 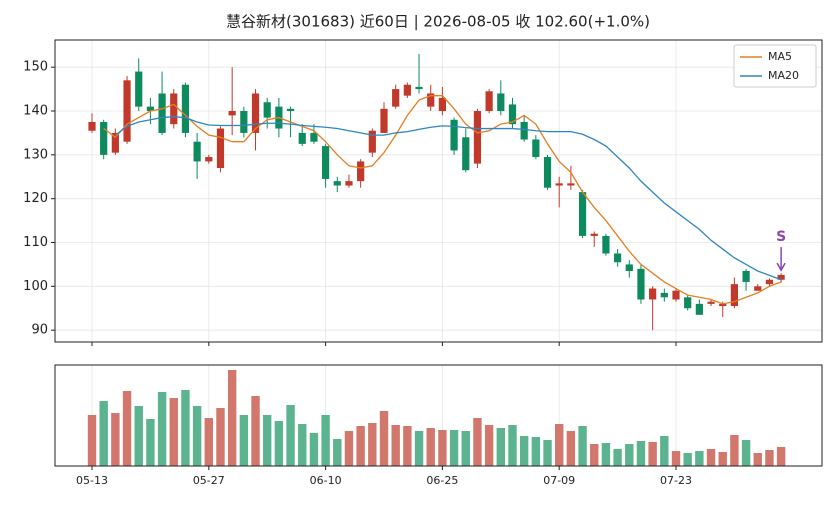 I want to click on x-tick-label: 07-23, so click(x=676, y=480).